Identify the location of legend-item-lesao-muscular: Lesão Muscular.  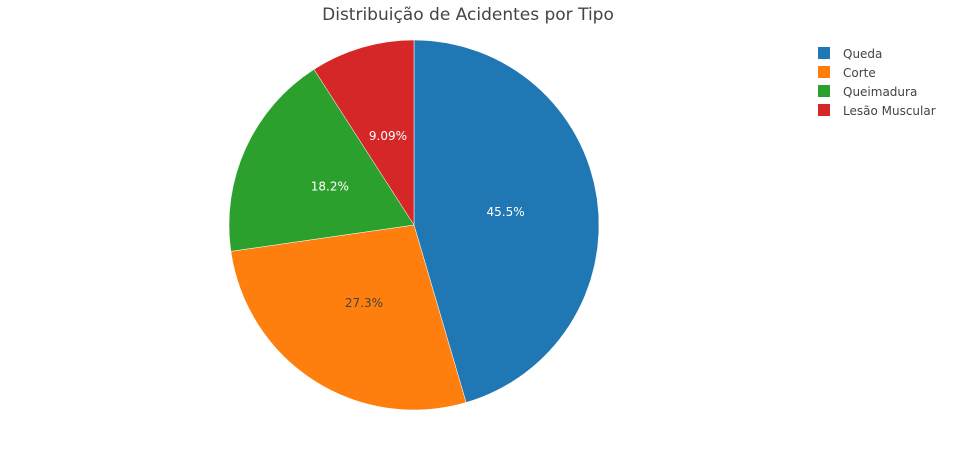
(877, 111).